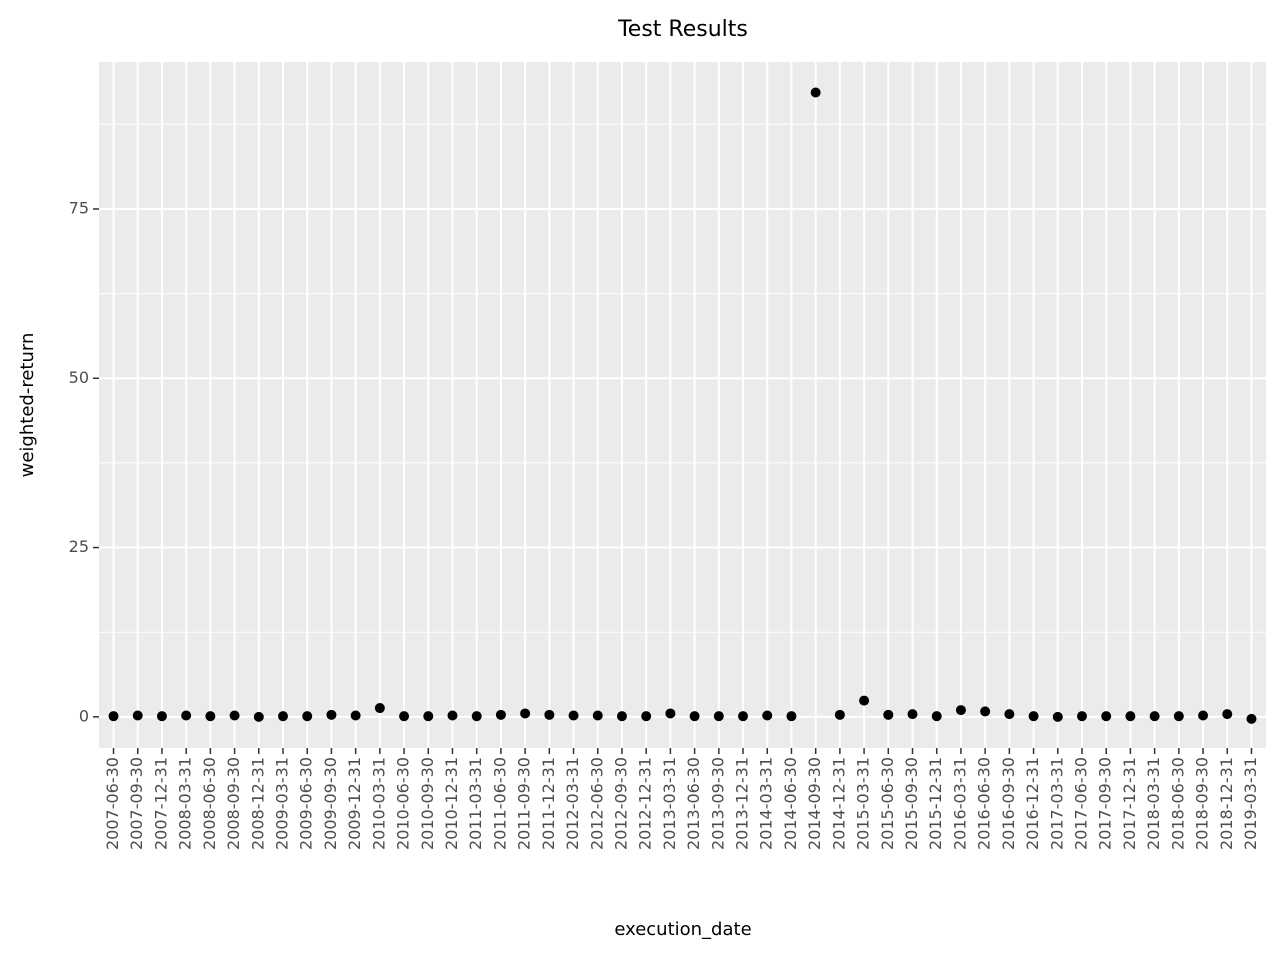 The width and height of the screenshot is (1280, 960). I want to click on x-tick-label: 2008-06-30, so click(209, 803).